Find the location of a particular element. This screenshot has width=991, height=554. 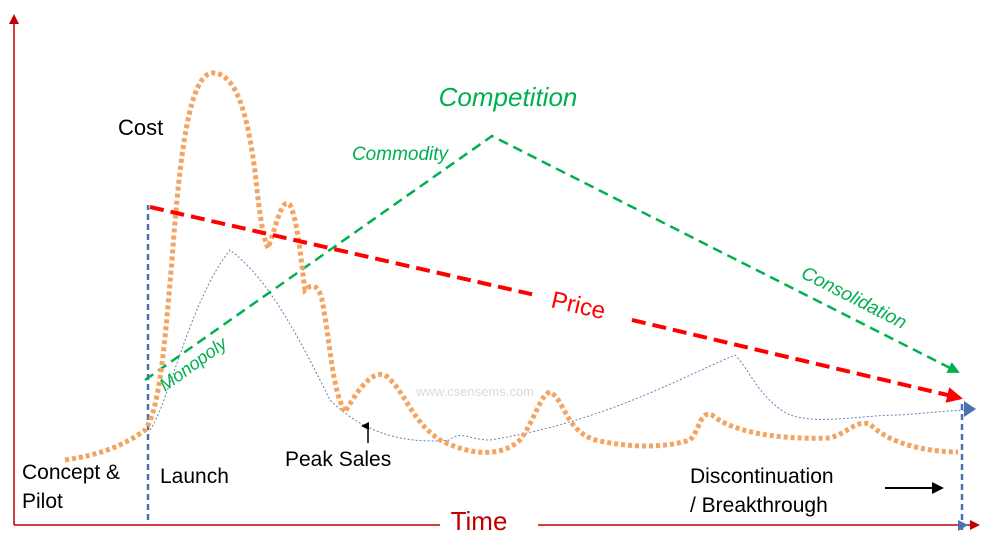

discontinuation-label-line2: / Breakthrough is located at coordinates (759, 505).